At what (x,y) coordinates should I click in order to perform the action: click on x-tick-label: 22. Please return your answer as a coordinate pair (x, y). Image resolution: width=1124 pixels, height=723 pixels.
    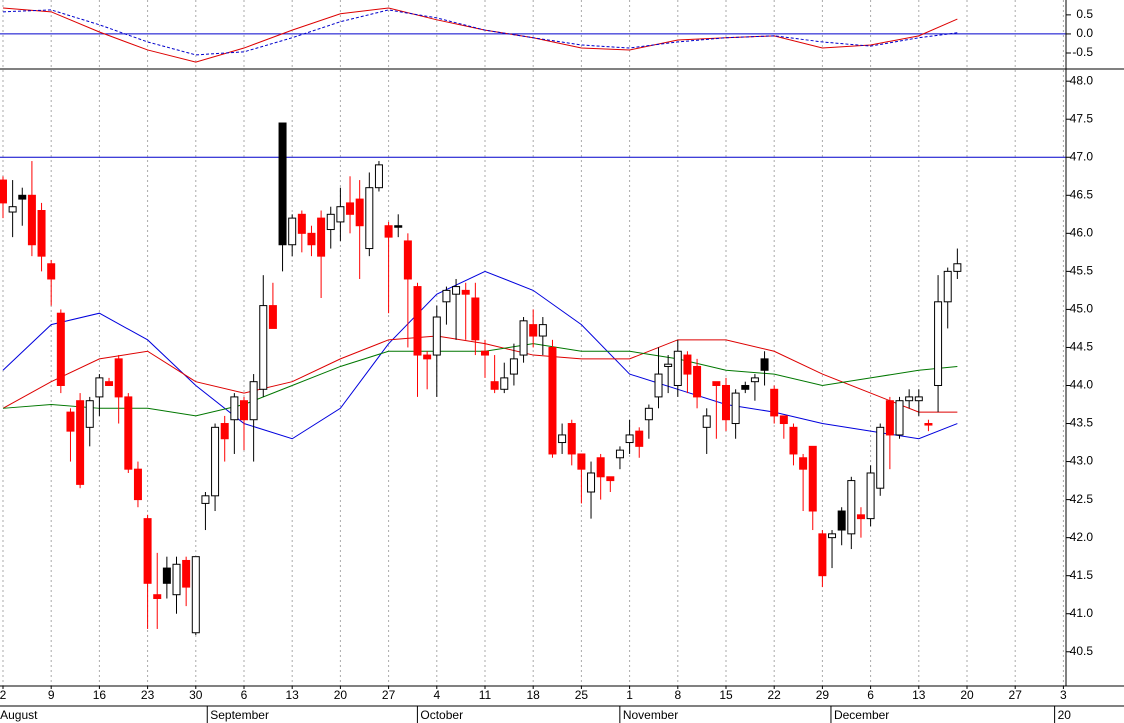
    Looking at the image, I should click on (775, 695).